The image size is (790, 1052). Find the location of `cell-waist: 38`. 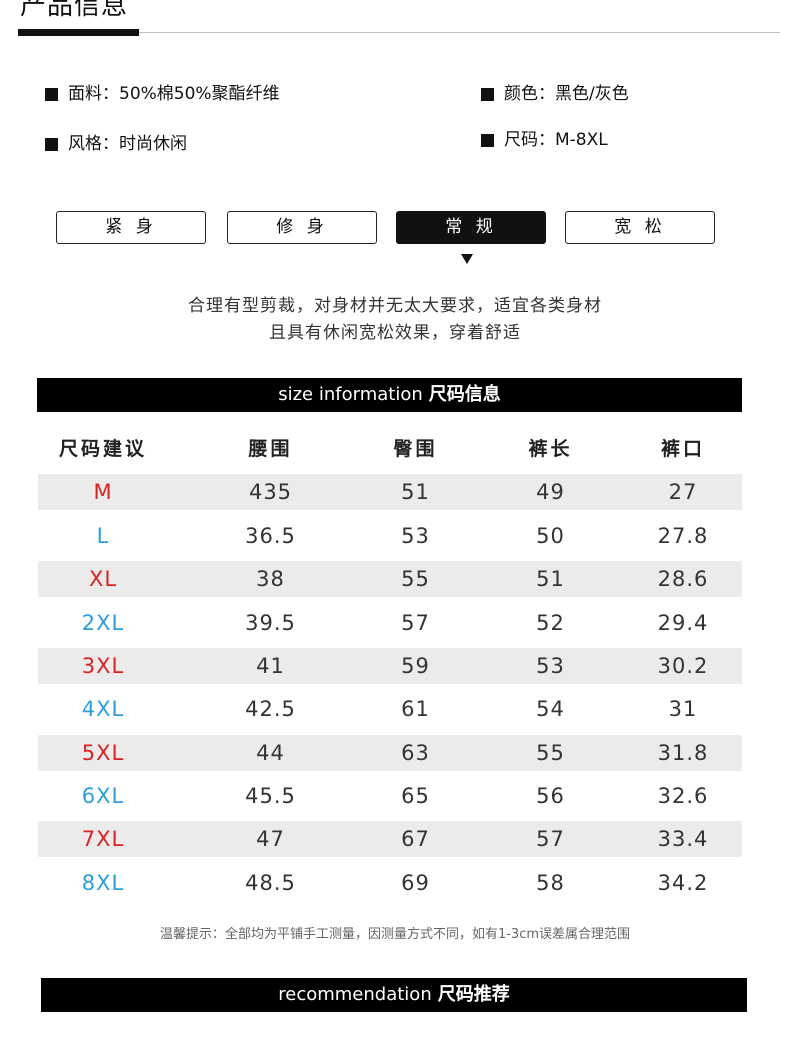

cell-waist: 38 is located at coordinates (270, 579).